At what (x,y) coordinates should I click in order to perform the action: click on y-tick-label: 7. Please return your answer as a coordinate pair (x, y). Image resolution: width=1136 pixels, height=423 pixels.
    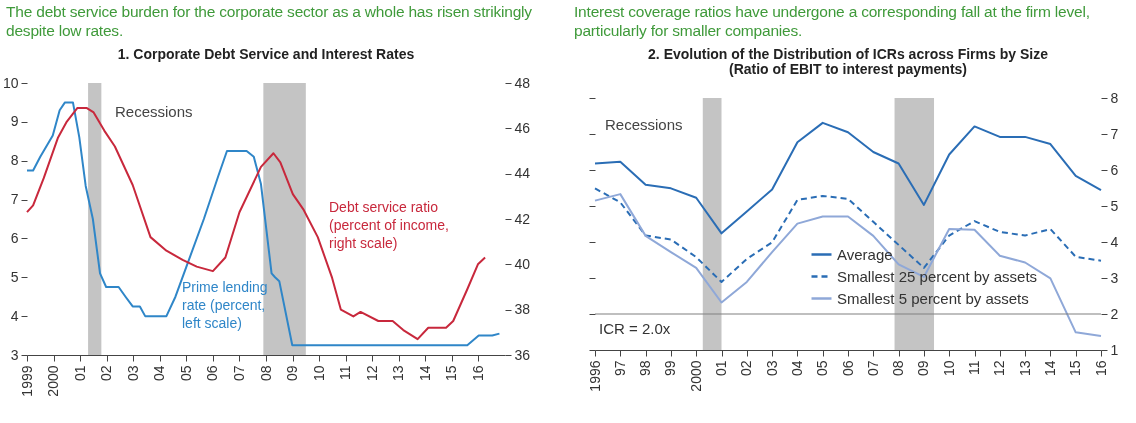
    Looking at the image, I should click on (14, 199).